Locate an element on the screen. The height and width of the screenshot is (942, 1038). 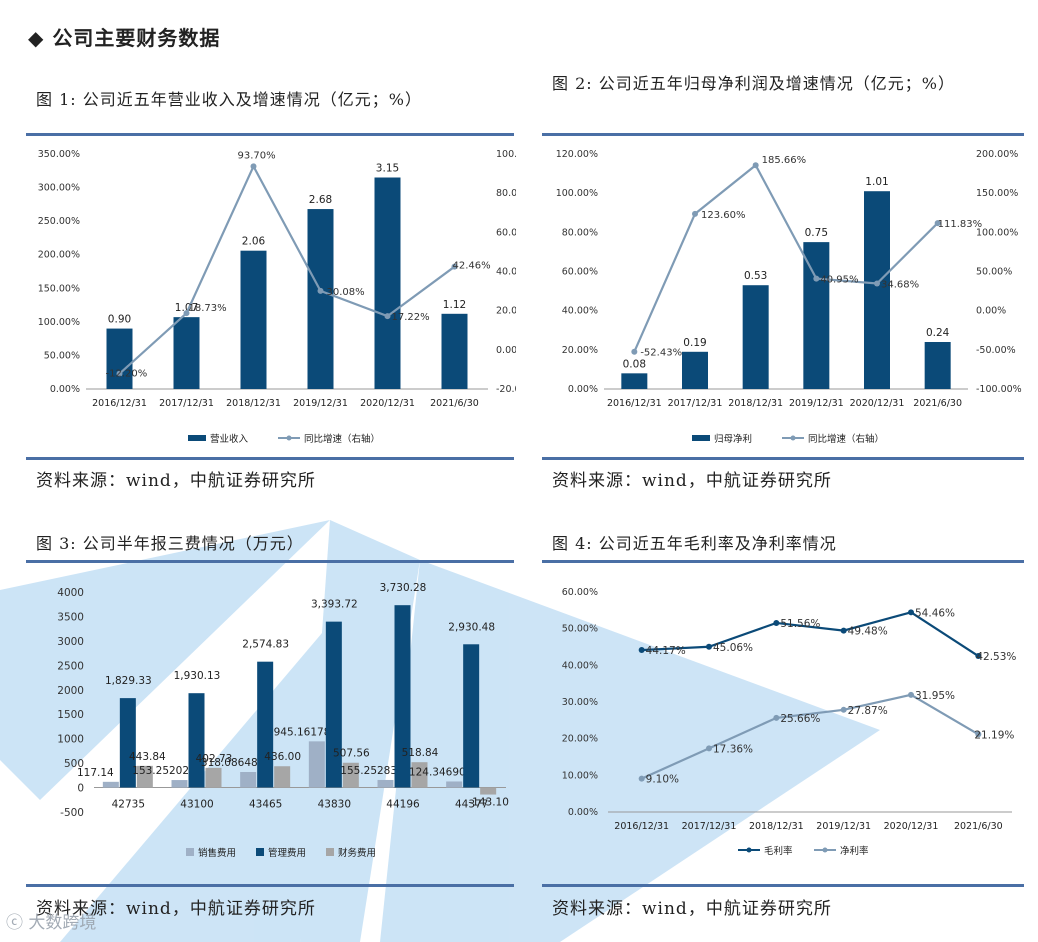
y-tick-label: 1000 is located at coordinates (70, 740).